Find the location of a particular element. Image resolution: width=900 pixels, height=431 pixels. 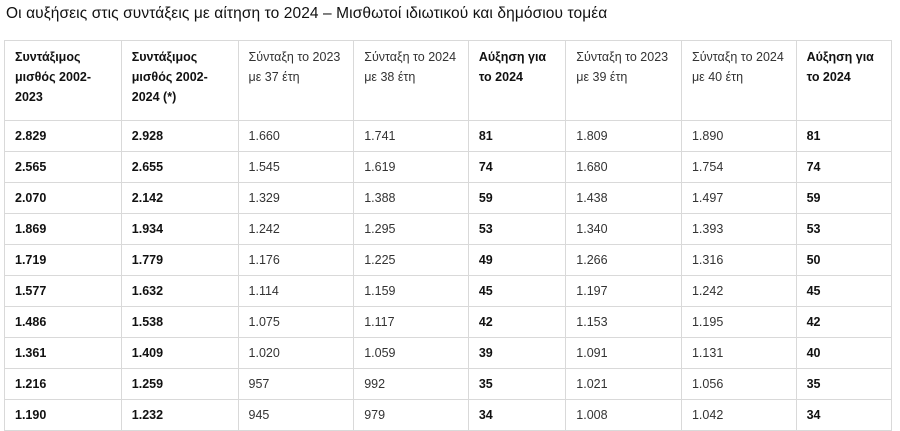

cell-increase-2024-b: 81 is located at coordinates (844, 136).